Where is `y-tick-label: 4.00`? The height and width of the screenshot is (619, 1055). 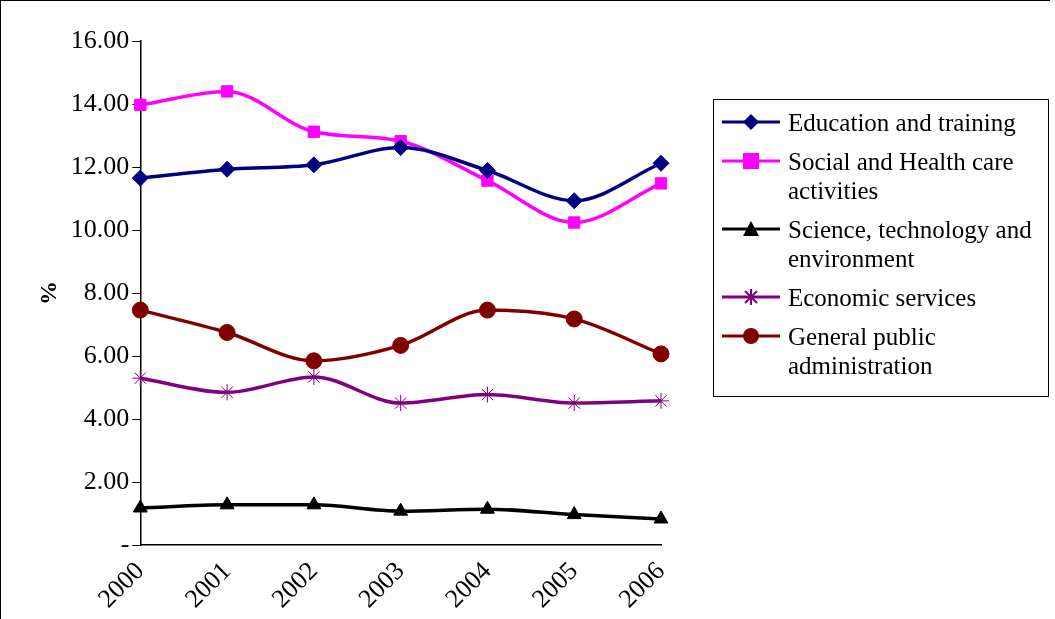 y-tick-label: 4.00 is located at coordinates (106, 417).